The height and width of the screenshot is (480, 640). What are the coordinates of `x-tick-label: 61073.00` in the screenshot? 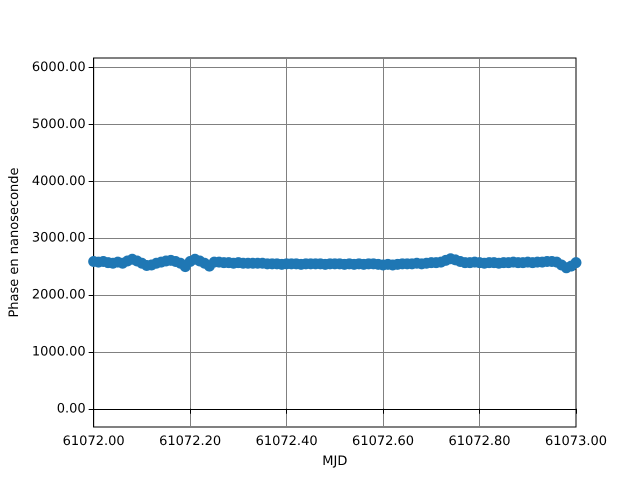 It's located at (576, 441).